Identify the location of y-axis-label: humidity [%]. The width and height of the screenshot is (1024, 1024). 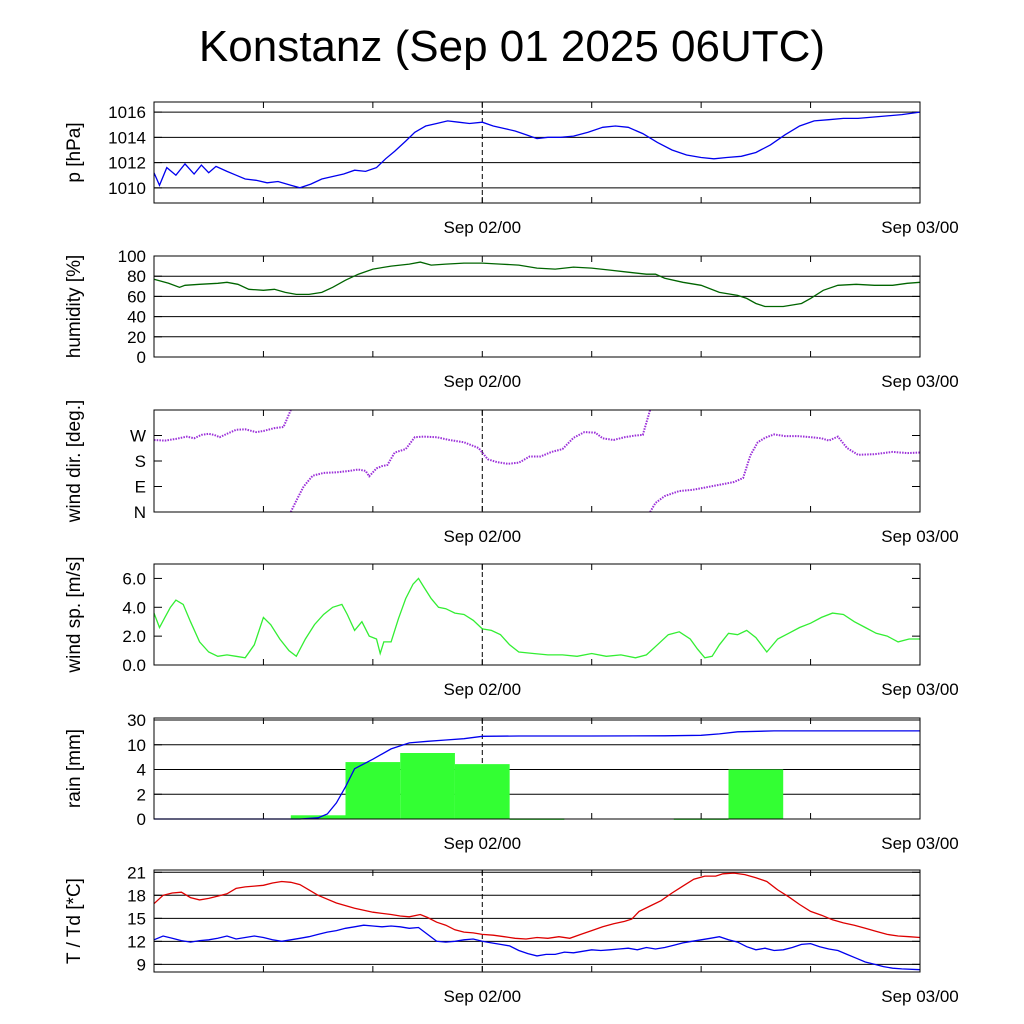
(74, 306).